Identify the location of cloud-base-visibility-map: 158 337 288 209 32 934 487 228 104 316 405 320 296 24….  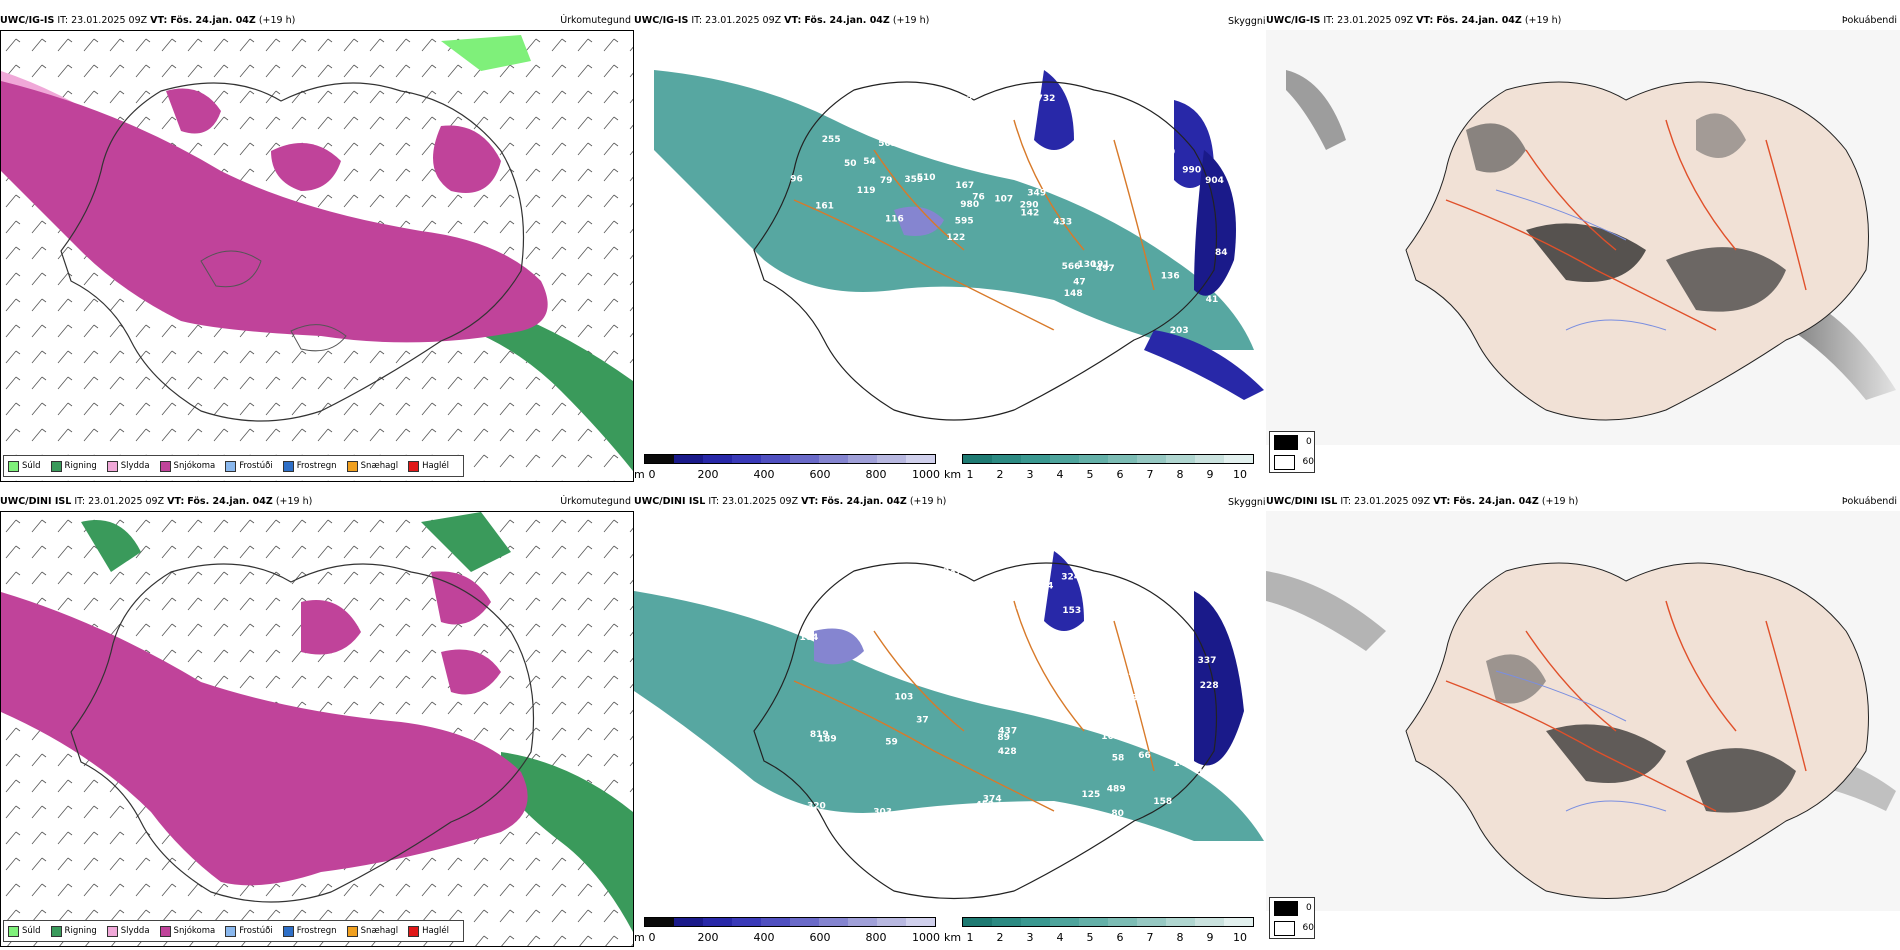
(950, 711).